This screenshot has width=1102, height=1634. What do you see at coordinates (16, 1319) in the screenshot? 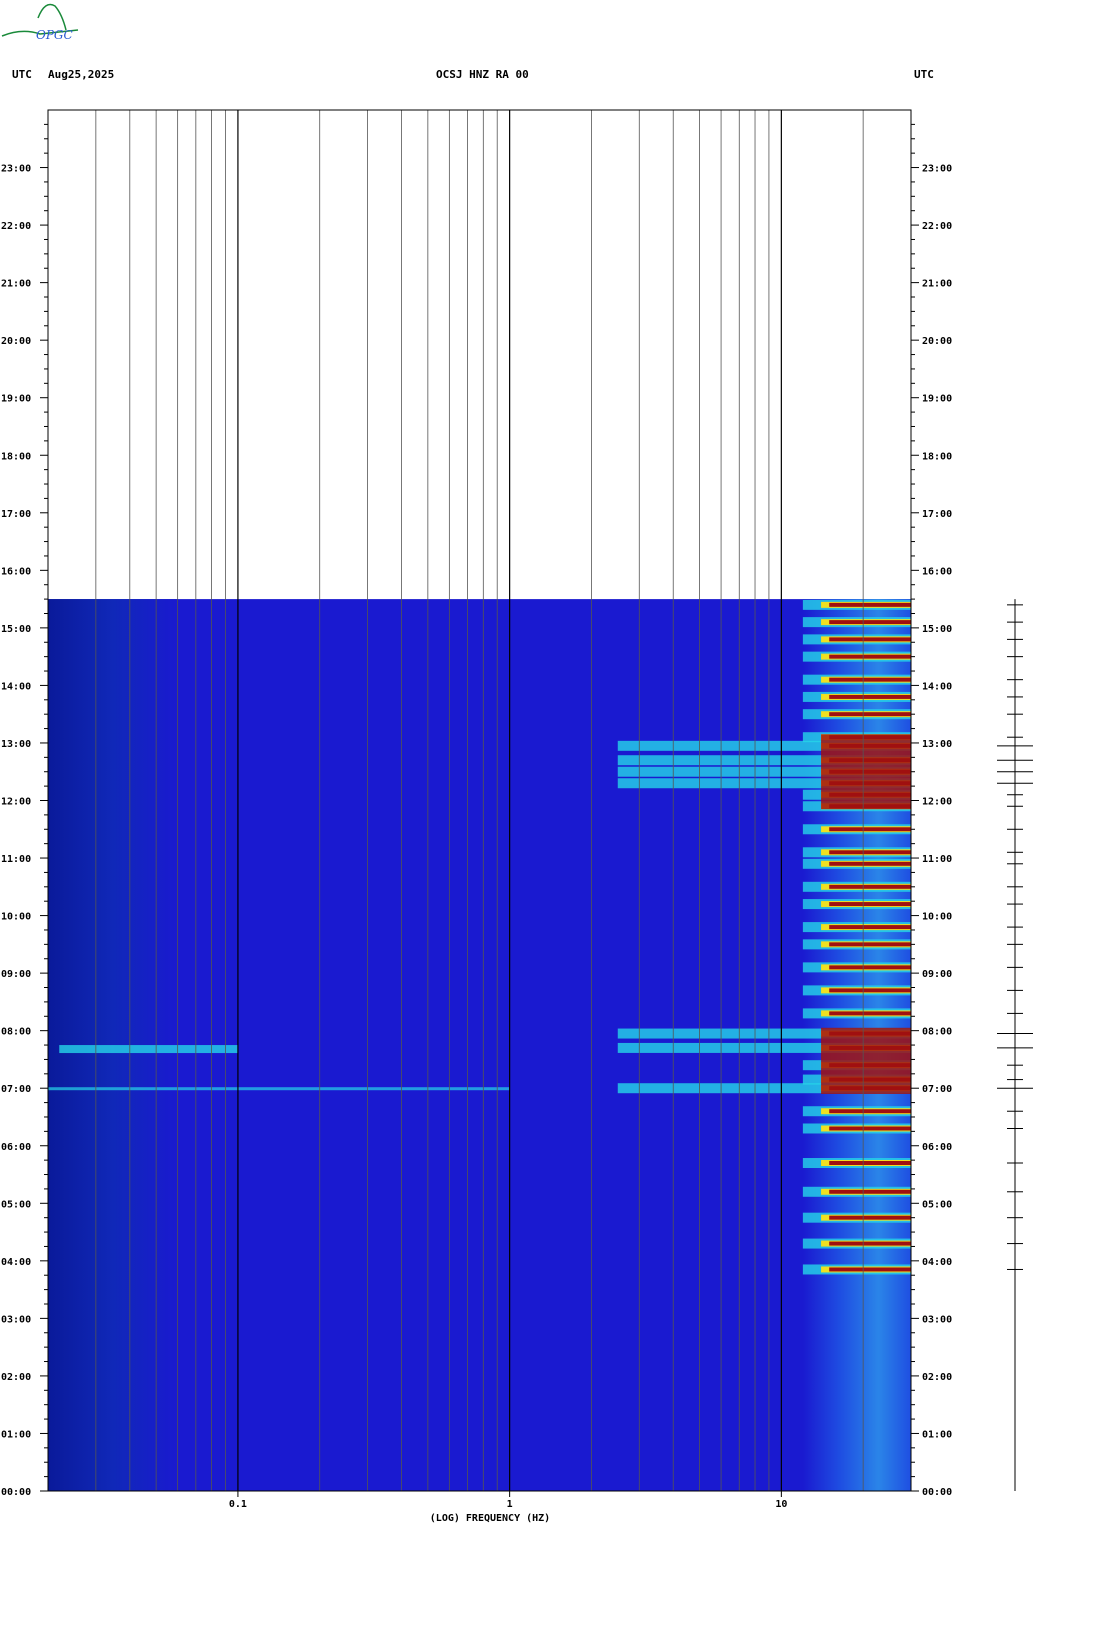
I see `y-tick-label-left: 03:00` at bounding box center [16, 1319].